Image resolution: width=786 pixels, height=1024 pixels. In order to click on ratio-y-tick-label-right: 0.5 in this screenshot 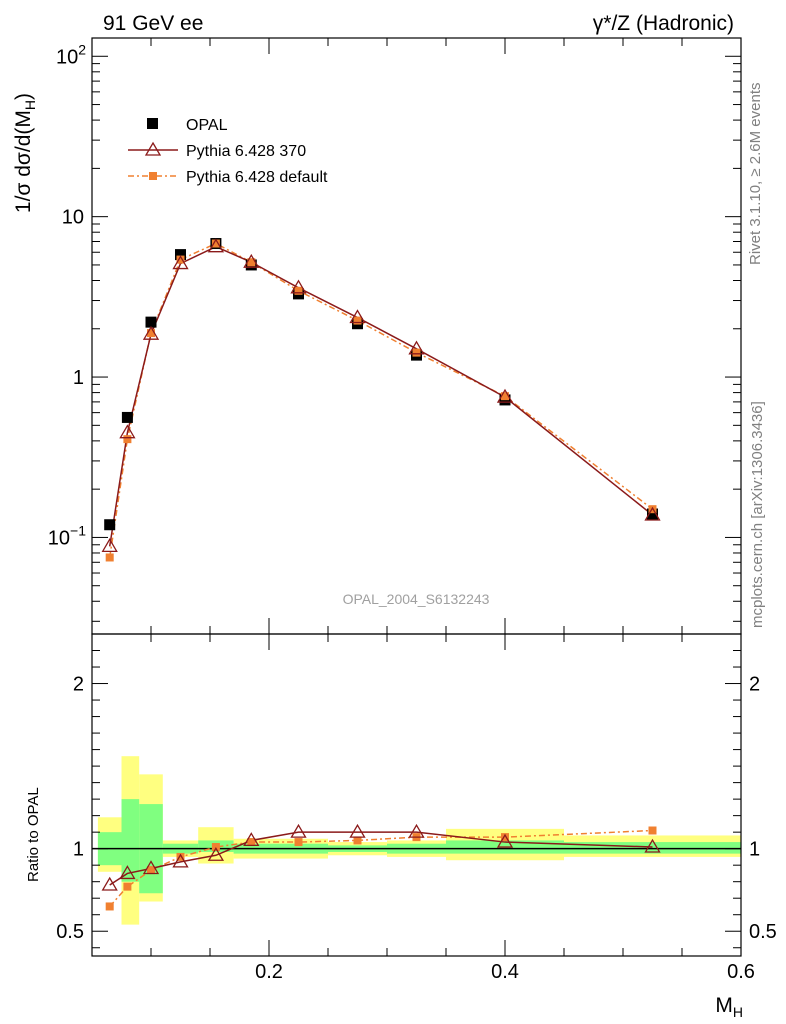, I will do `click(763, 932)`.